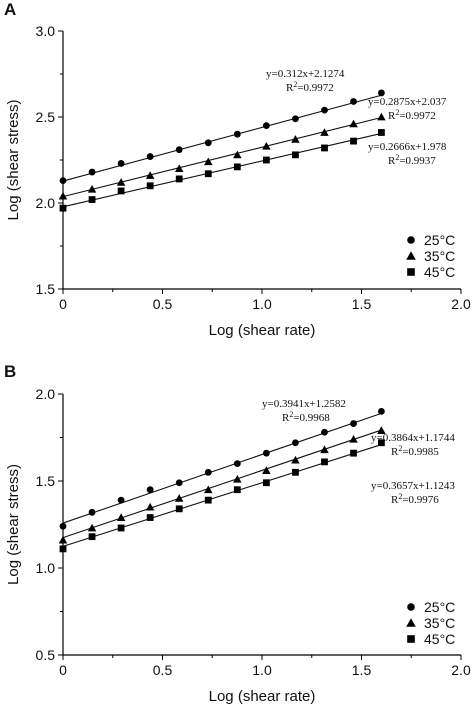  Describe the element at coordinates (262, 304) in the screenshot. I see `x-tick-label: 1.0` at that location.